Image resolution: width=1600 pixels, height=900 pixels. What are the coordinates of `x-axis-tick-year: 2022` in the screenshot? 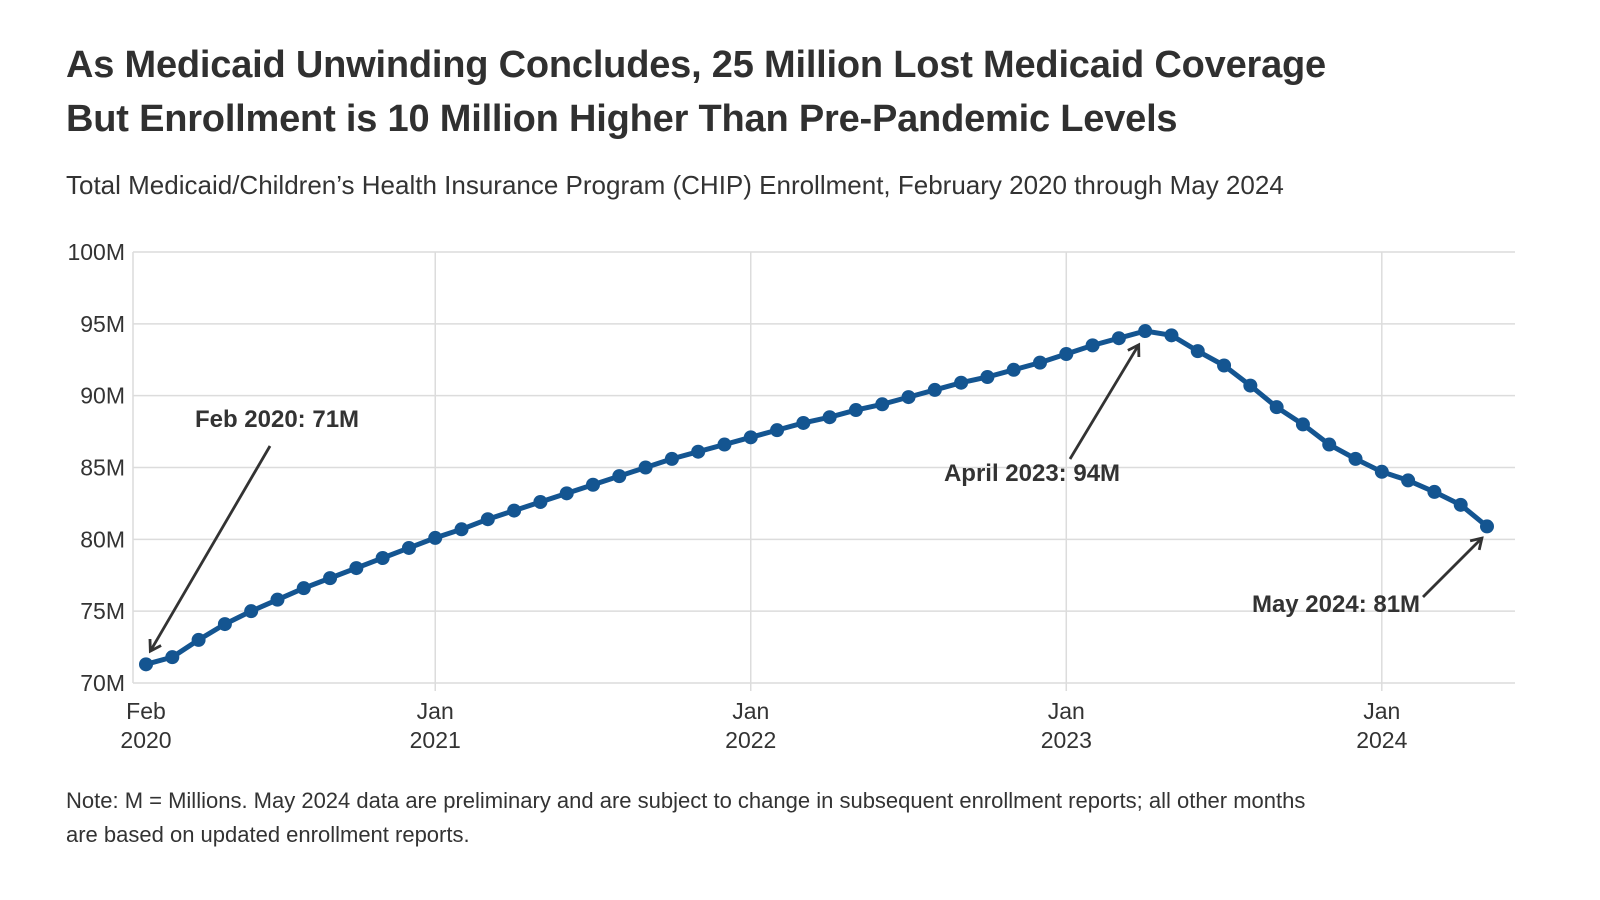 It's located at (750, 740).